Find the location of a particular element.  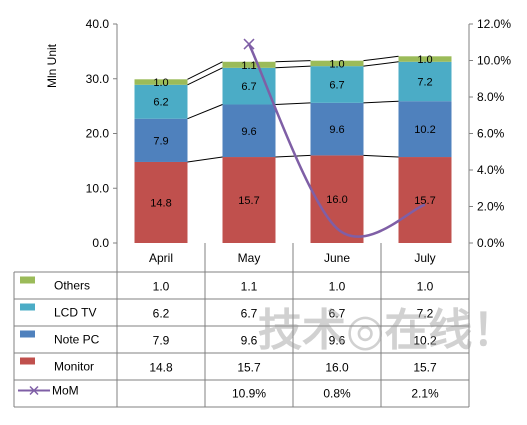

table-cell-value: 2.1% is located at coordinates (425, 394).